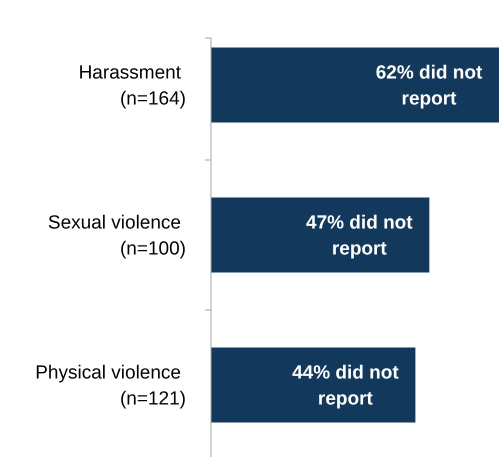 This screenshot has width=499, height=457. Describe the element at coordinates (110, 386) in the screenshot. I see `y-tick-label: Physical violence (n=121)` at that location.